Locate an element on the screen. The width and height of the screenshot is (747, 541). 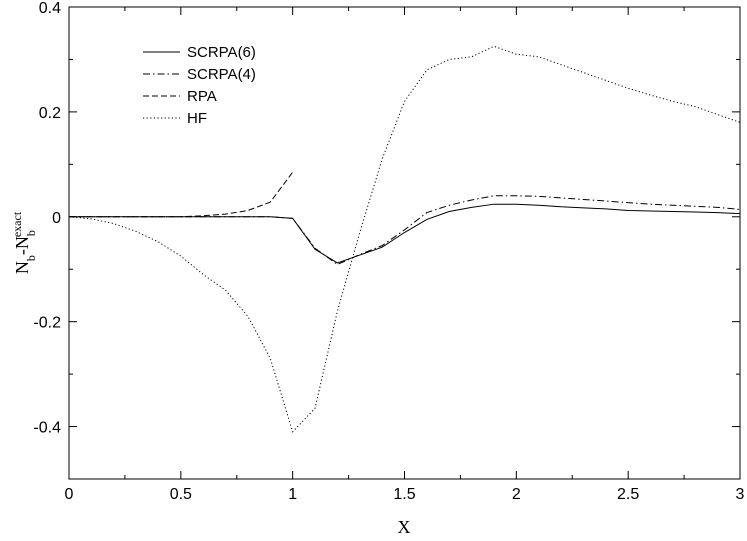
legend-label: HF is located at coordinates (197, 118).